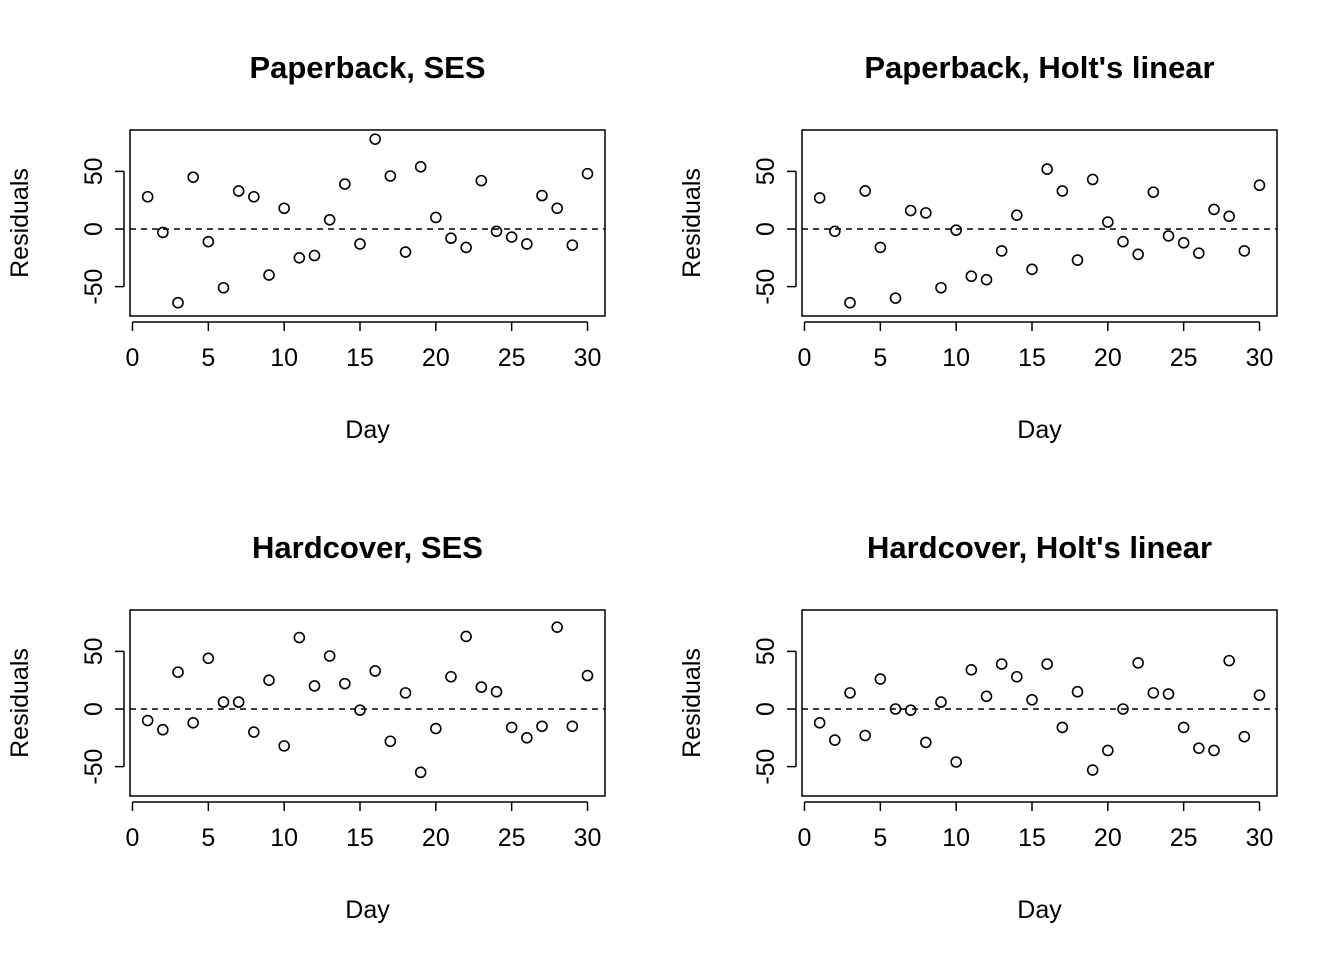 Image resolution: width=1344 pixels, height=960 pixels. I want to click on y-axis-label: Residuals, so click(692, 223).